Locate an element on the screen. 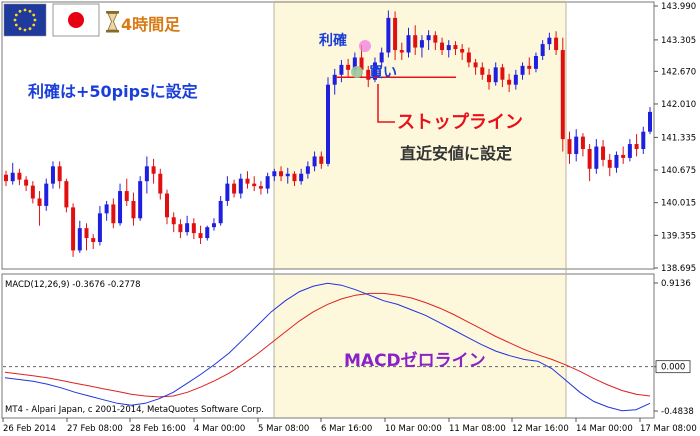 The image size is (700, 436). highlight-zone-macd is located at coordinates (420, 346).